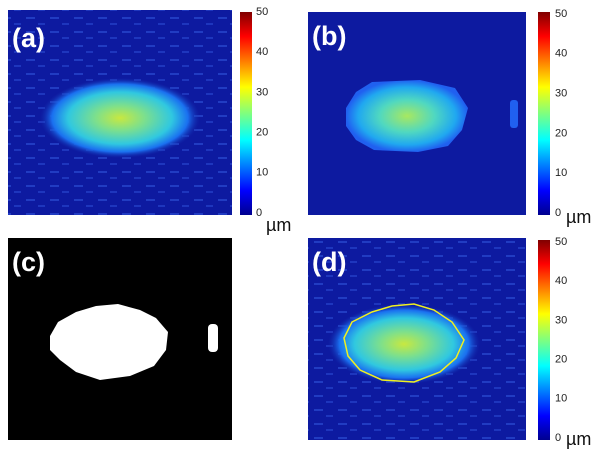 The image size is (600, 456). Describe the element at coordinates (213, 338) in the screenshot. I see `mask-blob` at that location.